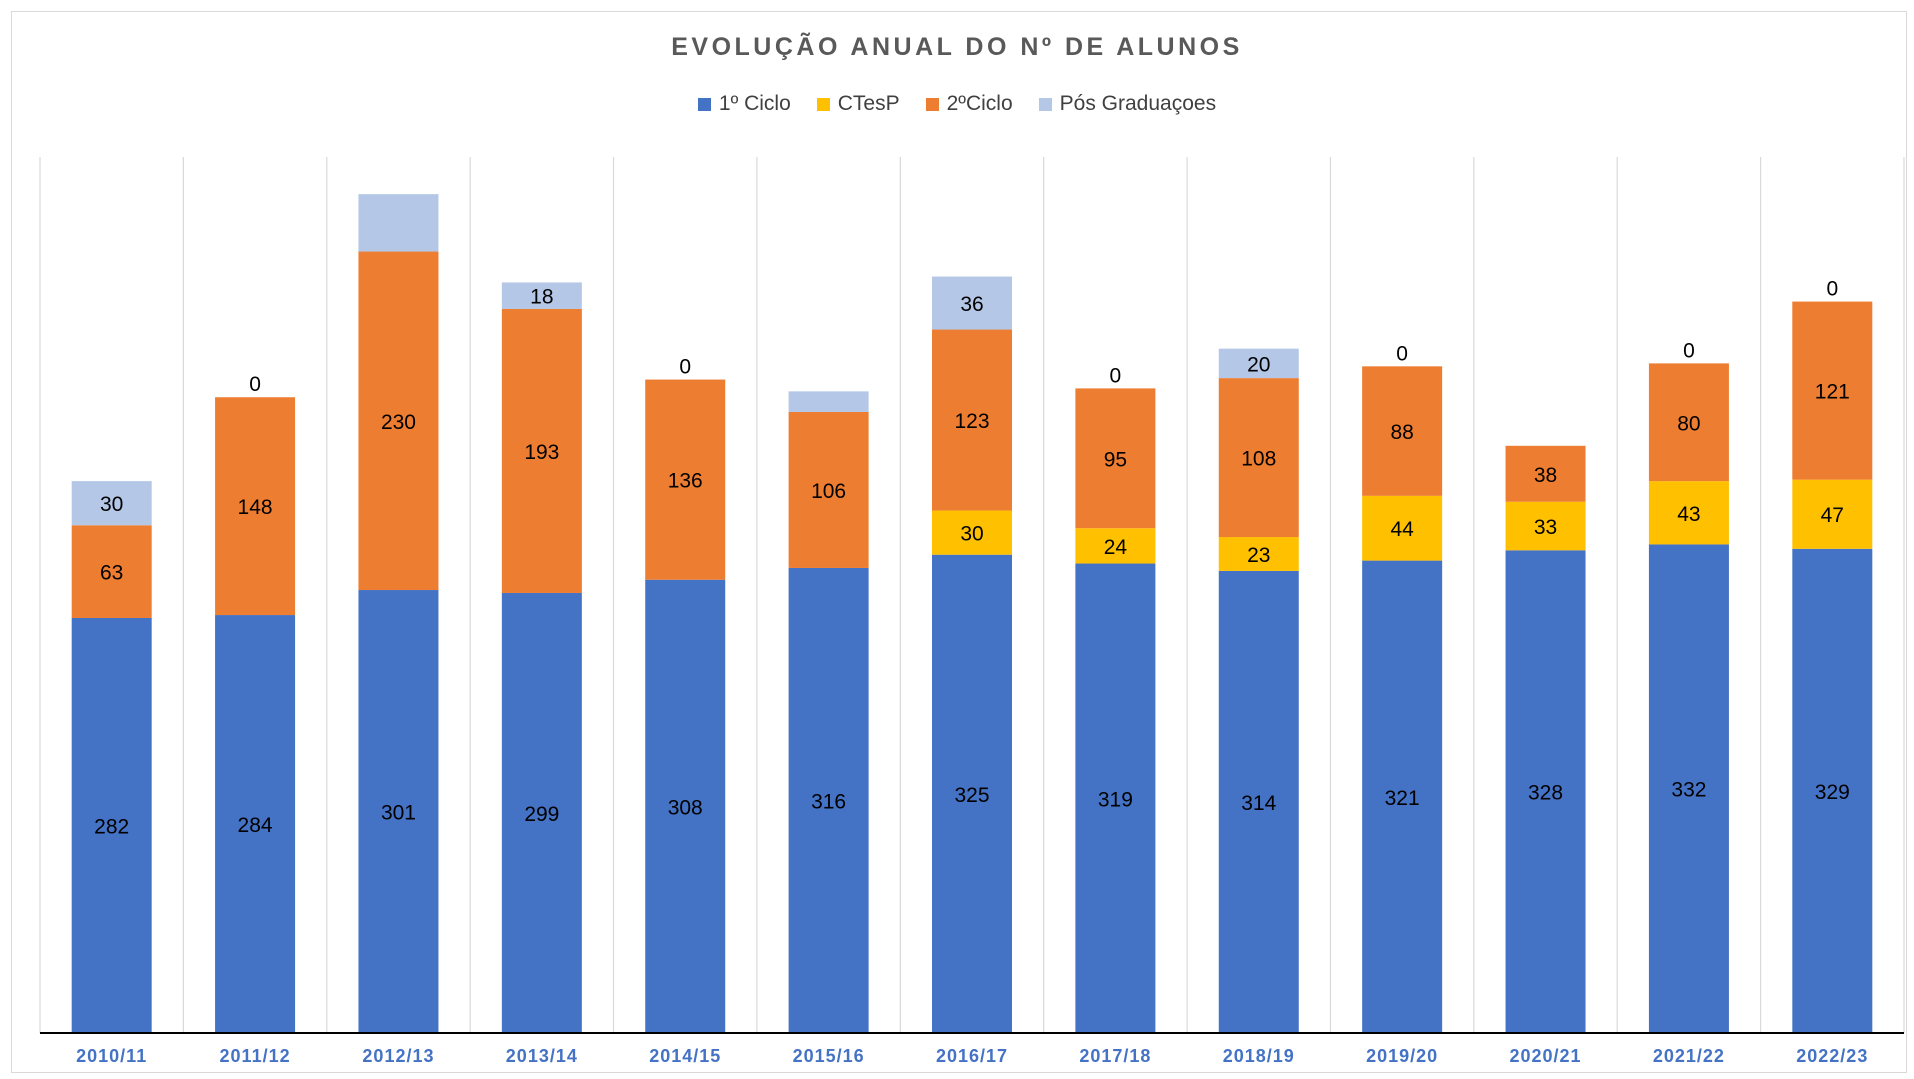  I want to click on data-label: 329, so click(1832, 792).